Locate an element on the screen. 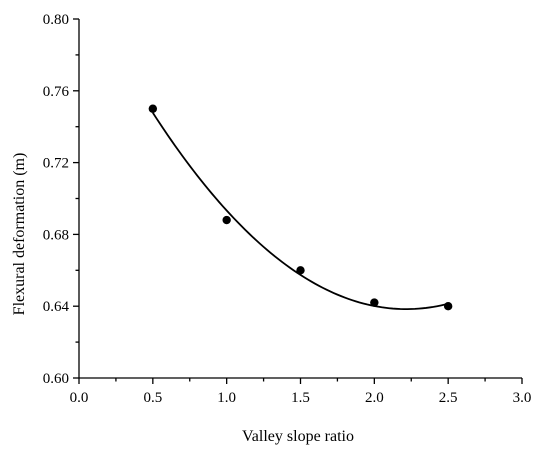 This screenshot has width=550, height=453. y-tick-label: 0.64 is located at coordinates (56, 307).